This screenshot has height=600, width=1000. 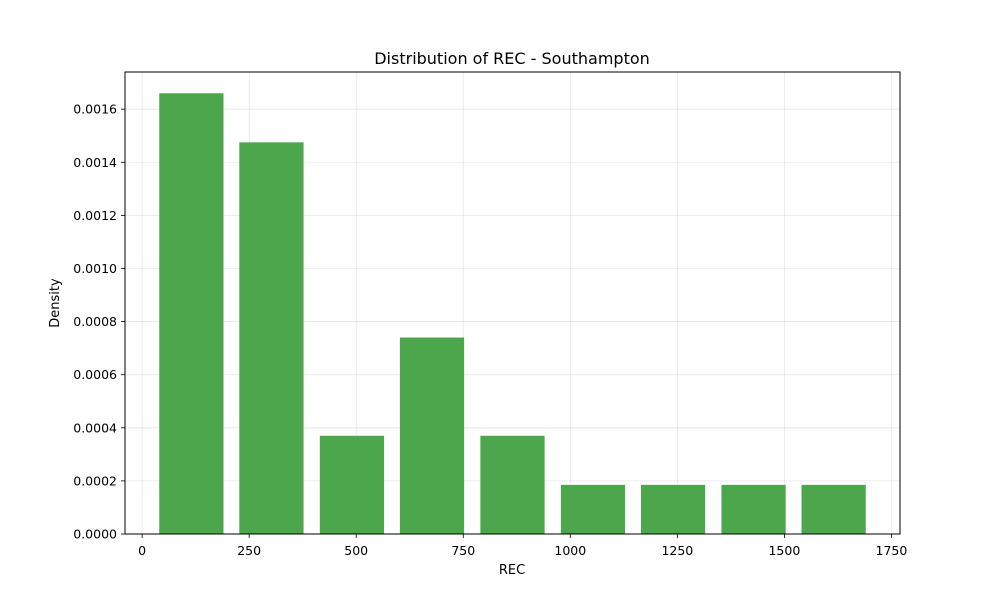 What do you see at coordinates (512, 58) in the screenshot?
I see `chart-title: Distribution of REC - Southampton` at bounding box center [512, 58].